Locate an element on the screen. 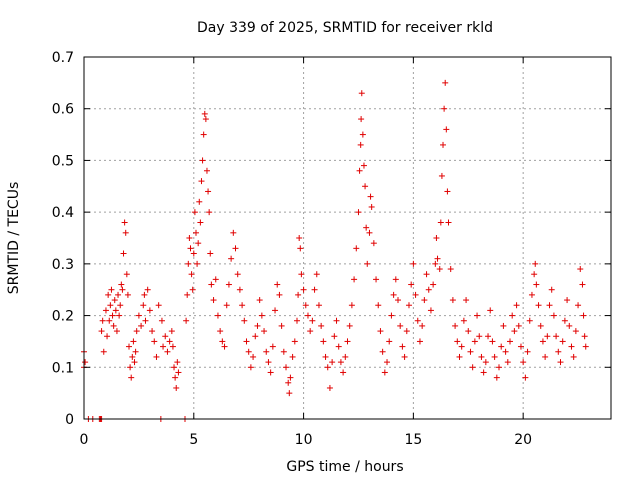 Image resolution: width=640 pixels, height=480 pixels. x-axis-label: GPS time / hours is located at coordinates (344, 467).